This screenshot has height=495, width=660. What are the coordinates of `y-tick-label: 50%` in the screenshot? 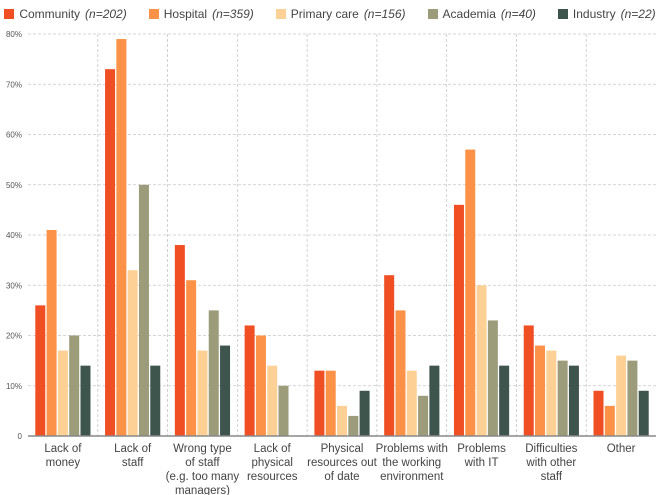 It's located at (14, 185).